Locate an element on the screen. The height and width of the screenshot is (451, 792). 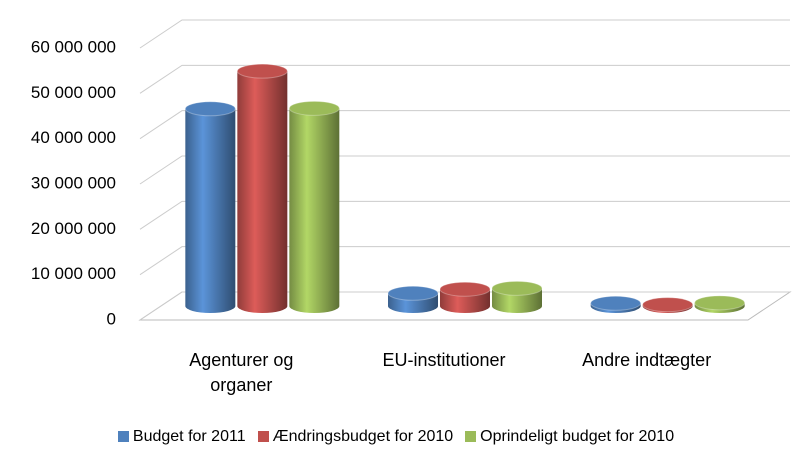
y-tick-label: 10 000 000 is located at coordinates (73, 273).